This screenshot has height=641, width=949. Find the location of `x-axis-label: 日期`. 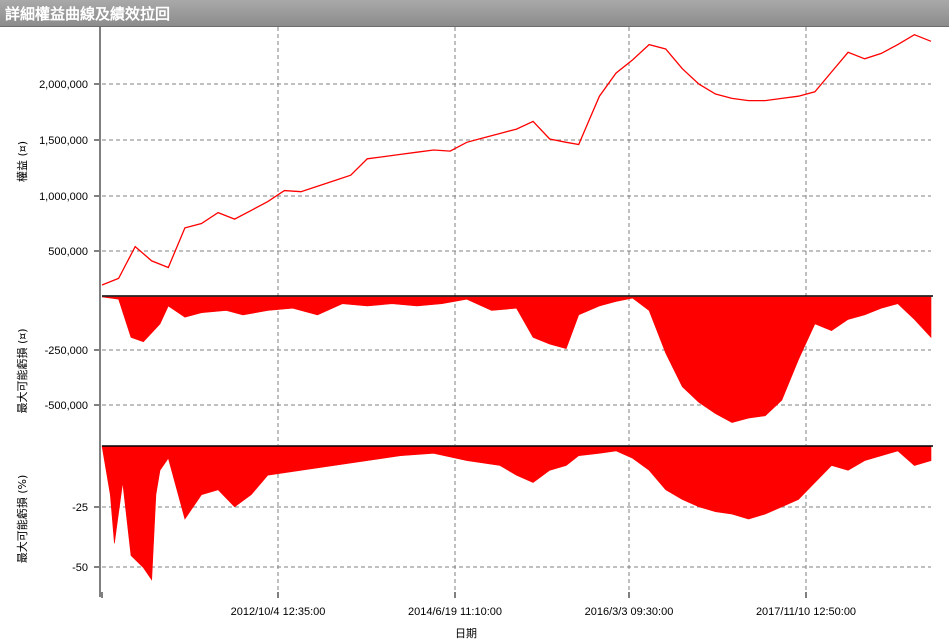

x-axis-label: 日期 is located at coordinates (466, 633).